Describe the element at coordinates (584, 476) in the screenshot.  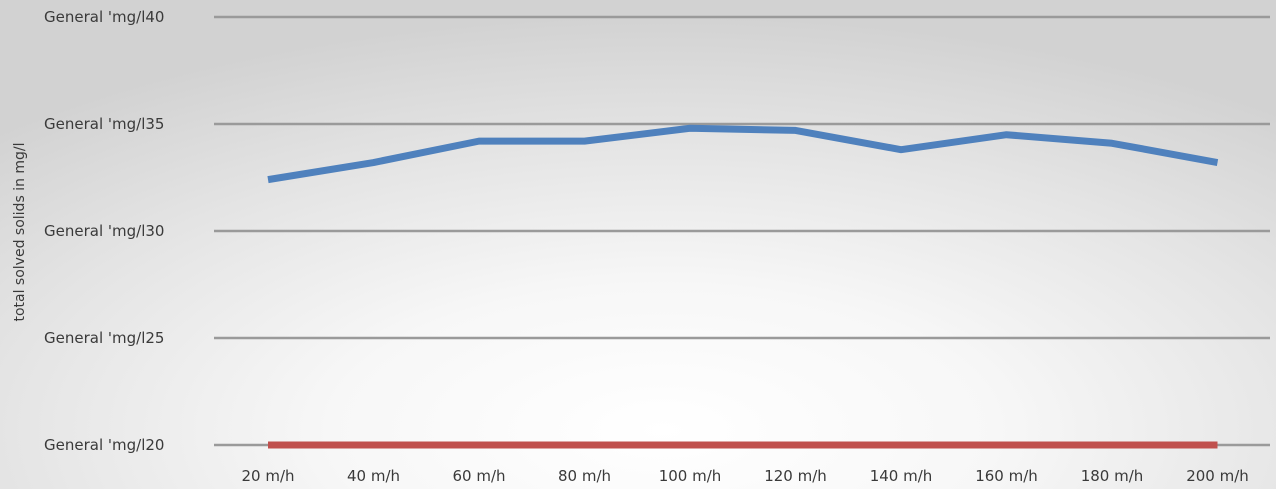
I see `x-tick-label: 80 m/h` at that location.